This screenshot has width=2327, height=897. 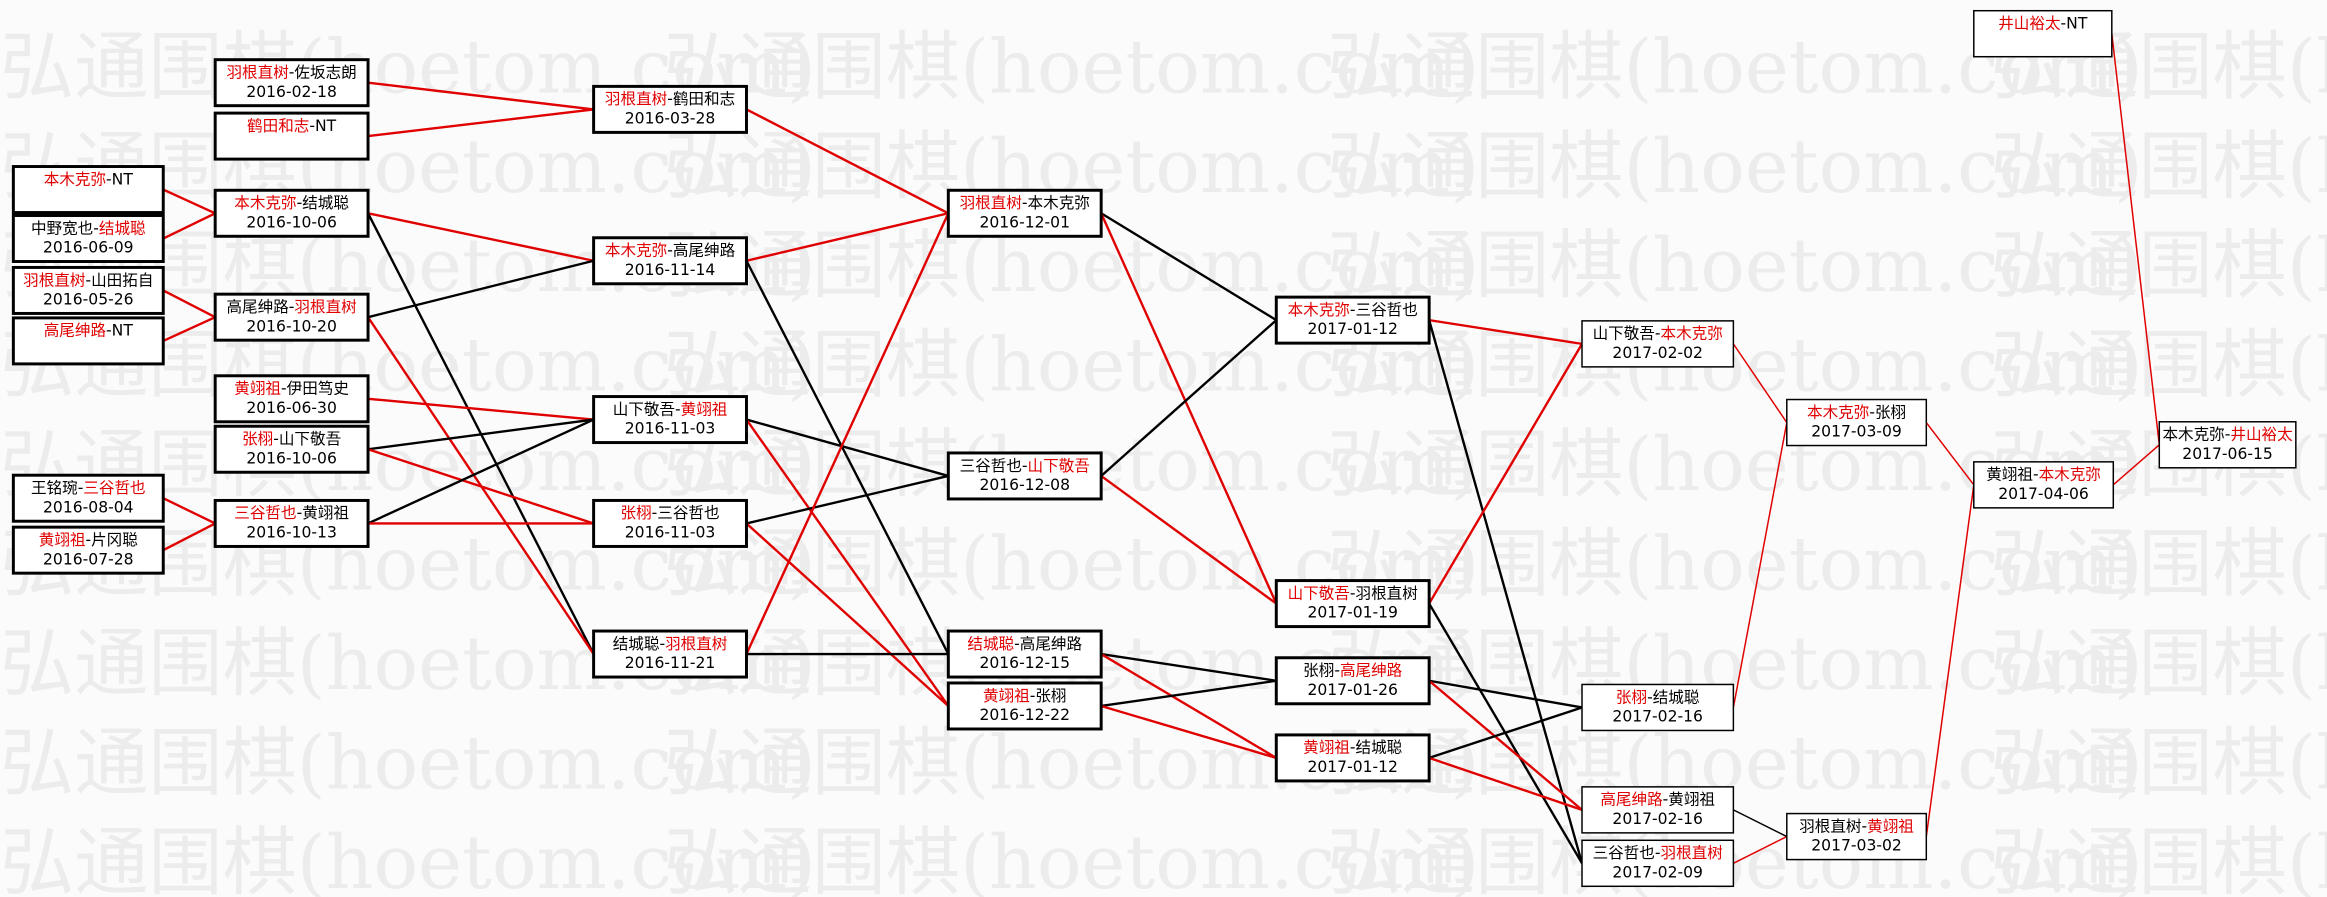 What do you see at coordinates (88, 507) in the screenshot?
I see `match-date: 2016-08-04` at bounding box center [88, 507].